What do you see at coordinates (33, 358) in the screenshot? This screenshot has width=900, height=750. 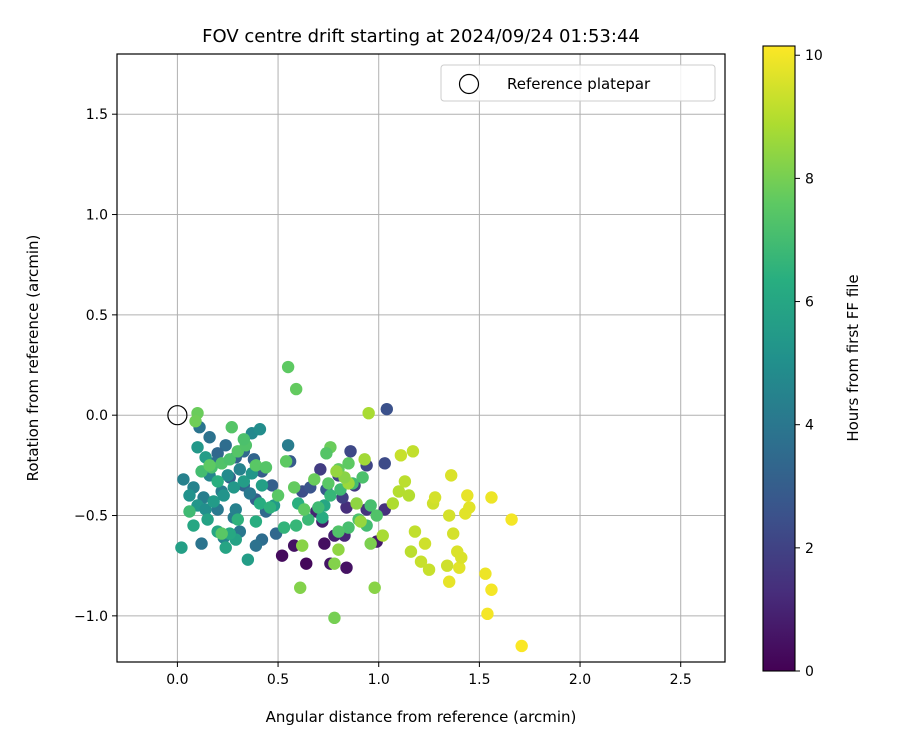 I see `y-axis-label: Rotation from reference (arcmin)` at bounding box center [33, 358].